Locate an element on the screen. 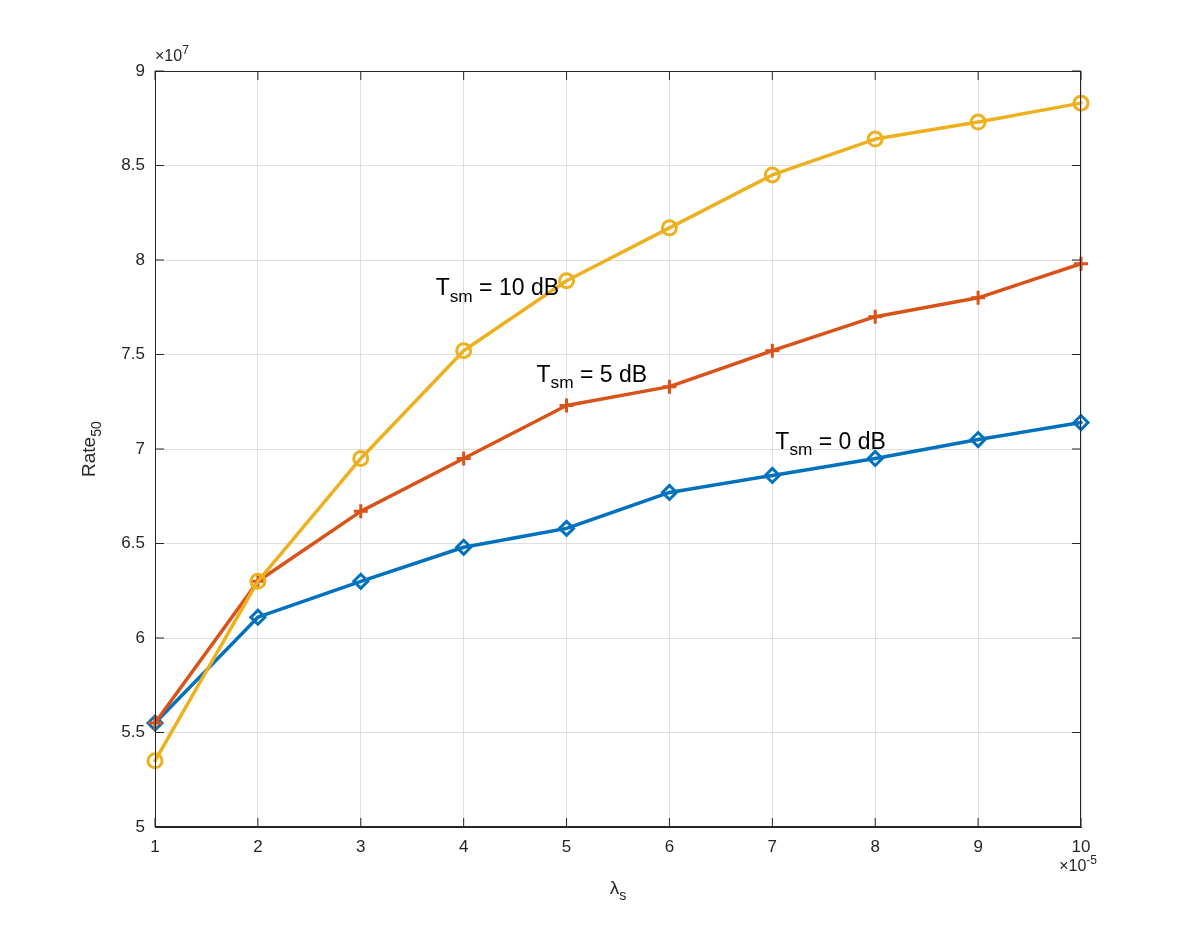 The width and height of the screenshot is (1196, 932). y-tick-label: 9 is located at coordinates (140, 70).